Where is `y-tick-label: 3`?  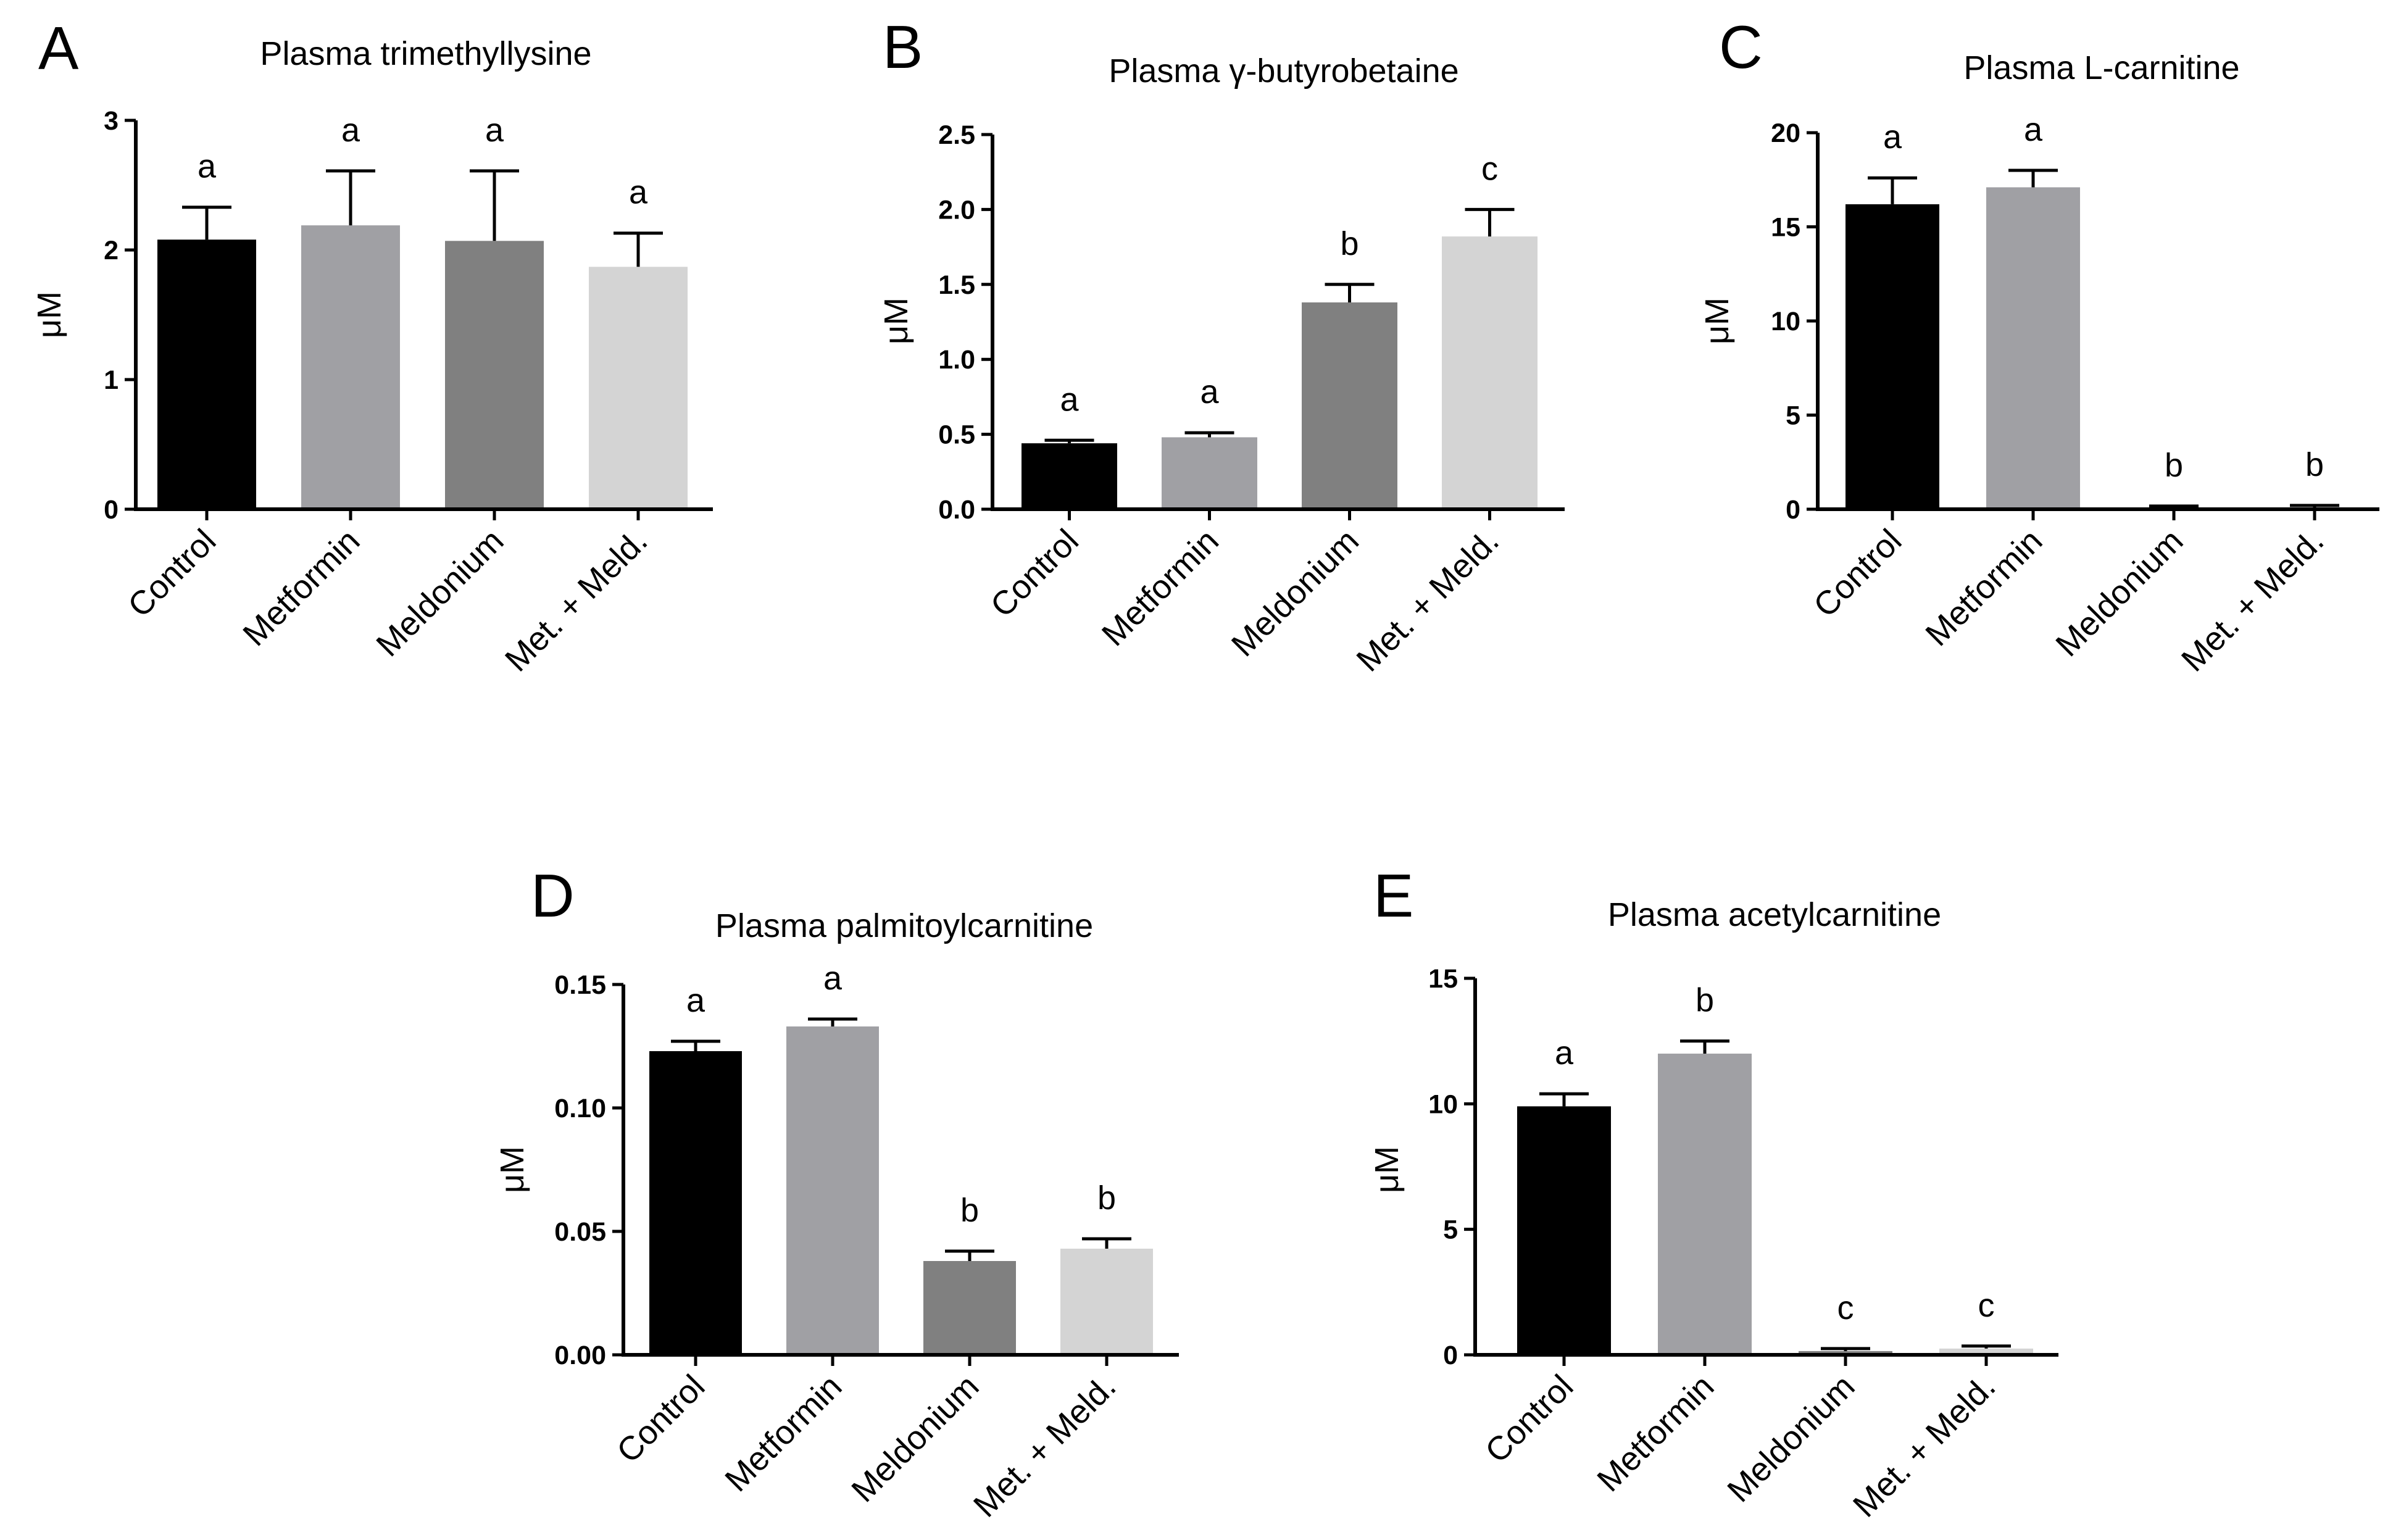
y-tick-label: 3 is located at coordinates (111, 121).